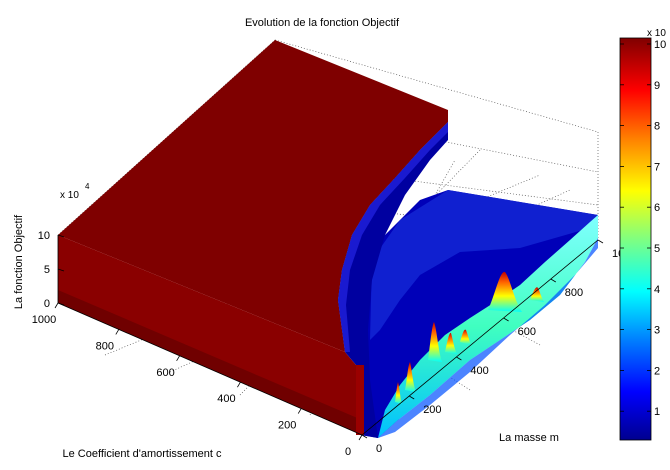  What do you see at coordinates (19, 261) in the screenshot?
I see `z-axis-label: La fonction Objectif` at bounding box center [19, 261].